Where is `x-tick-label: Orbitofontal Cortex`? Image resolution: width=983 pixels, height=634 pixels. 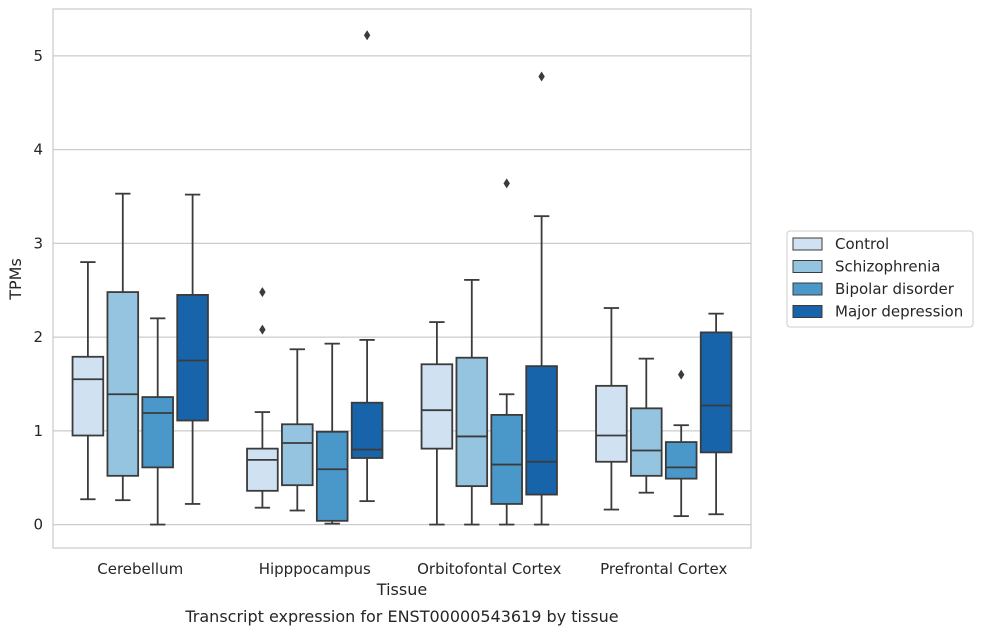 x-tick-label: Orbitofontal Cortex is located at coordinates (489, 569).